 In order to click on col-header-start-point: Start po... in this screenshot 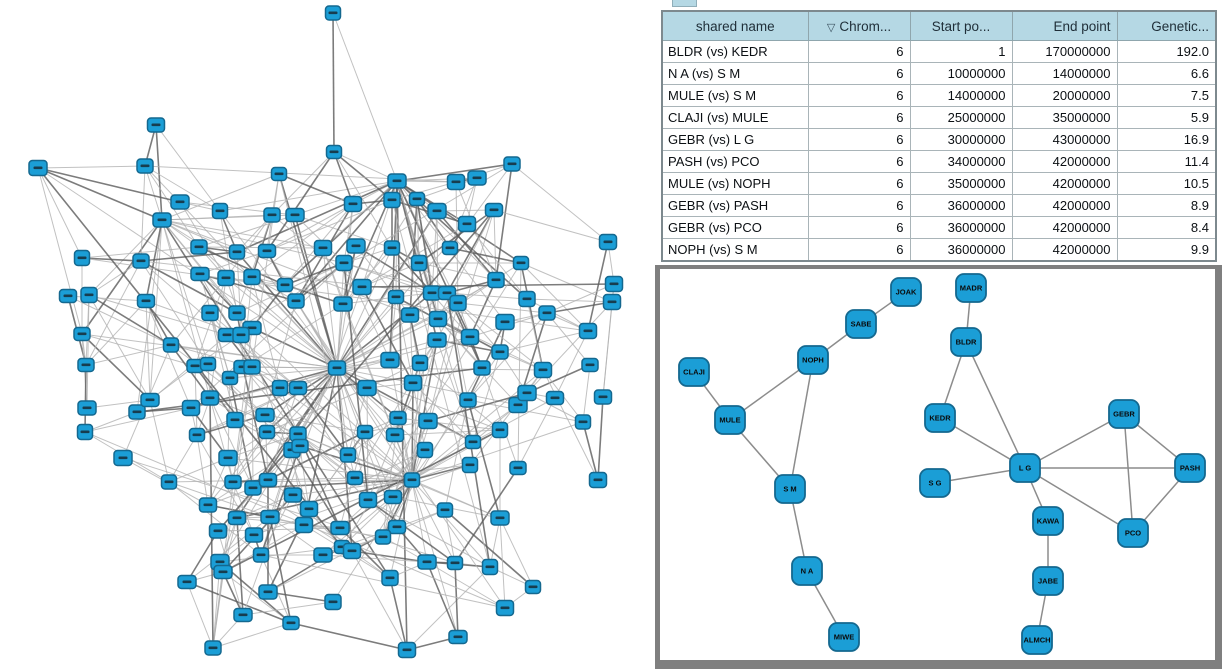, I will do `click(961, 25)`.